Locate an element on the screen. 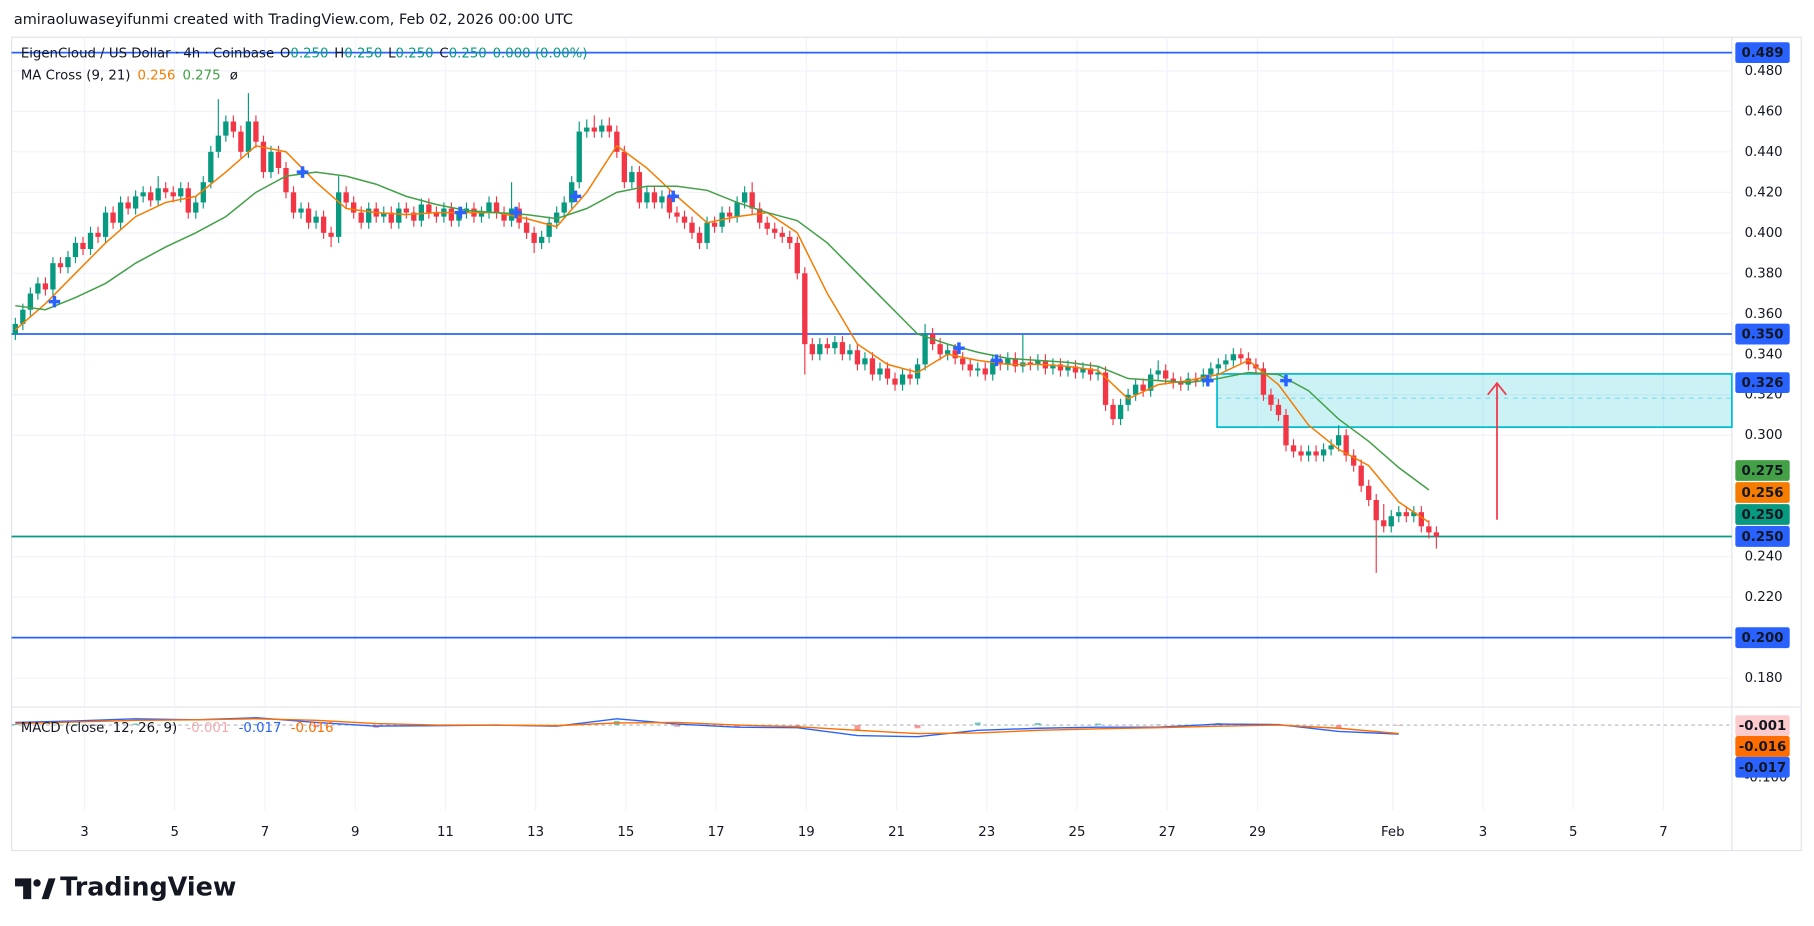  price-tag-label: -0.016 is located at coordinates (1763, 747).